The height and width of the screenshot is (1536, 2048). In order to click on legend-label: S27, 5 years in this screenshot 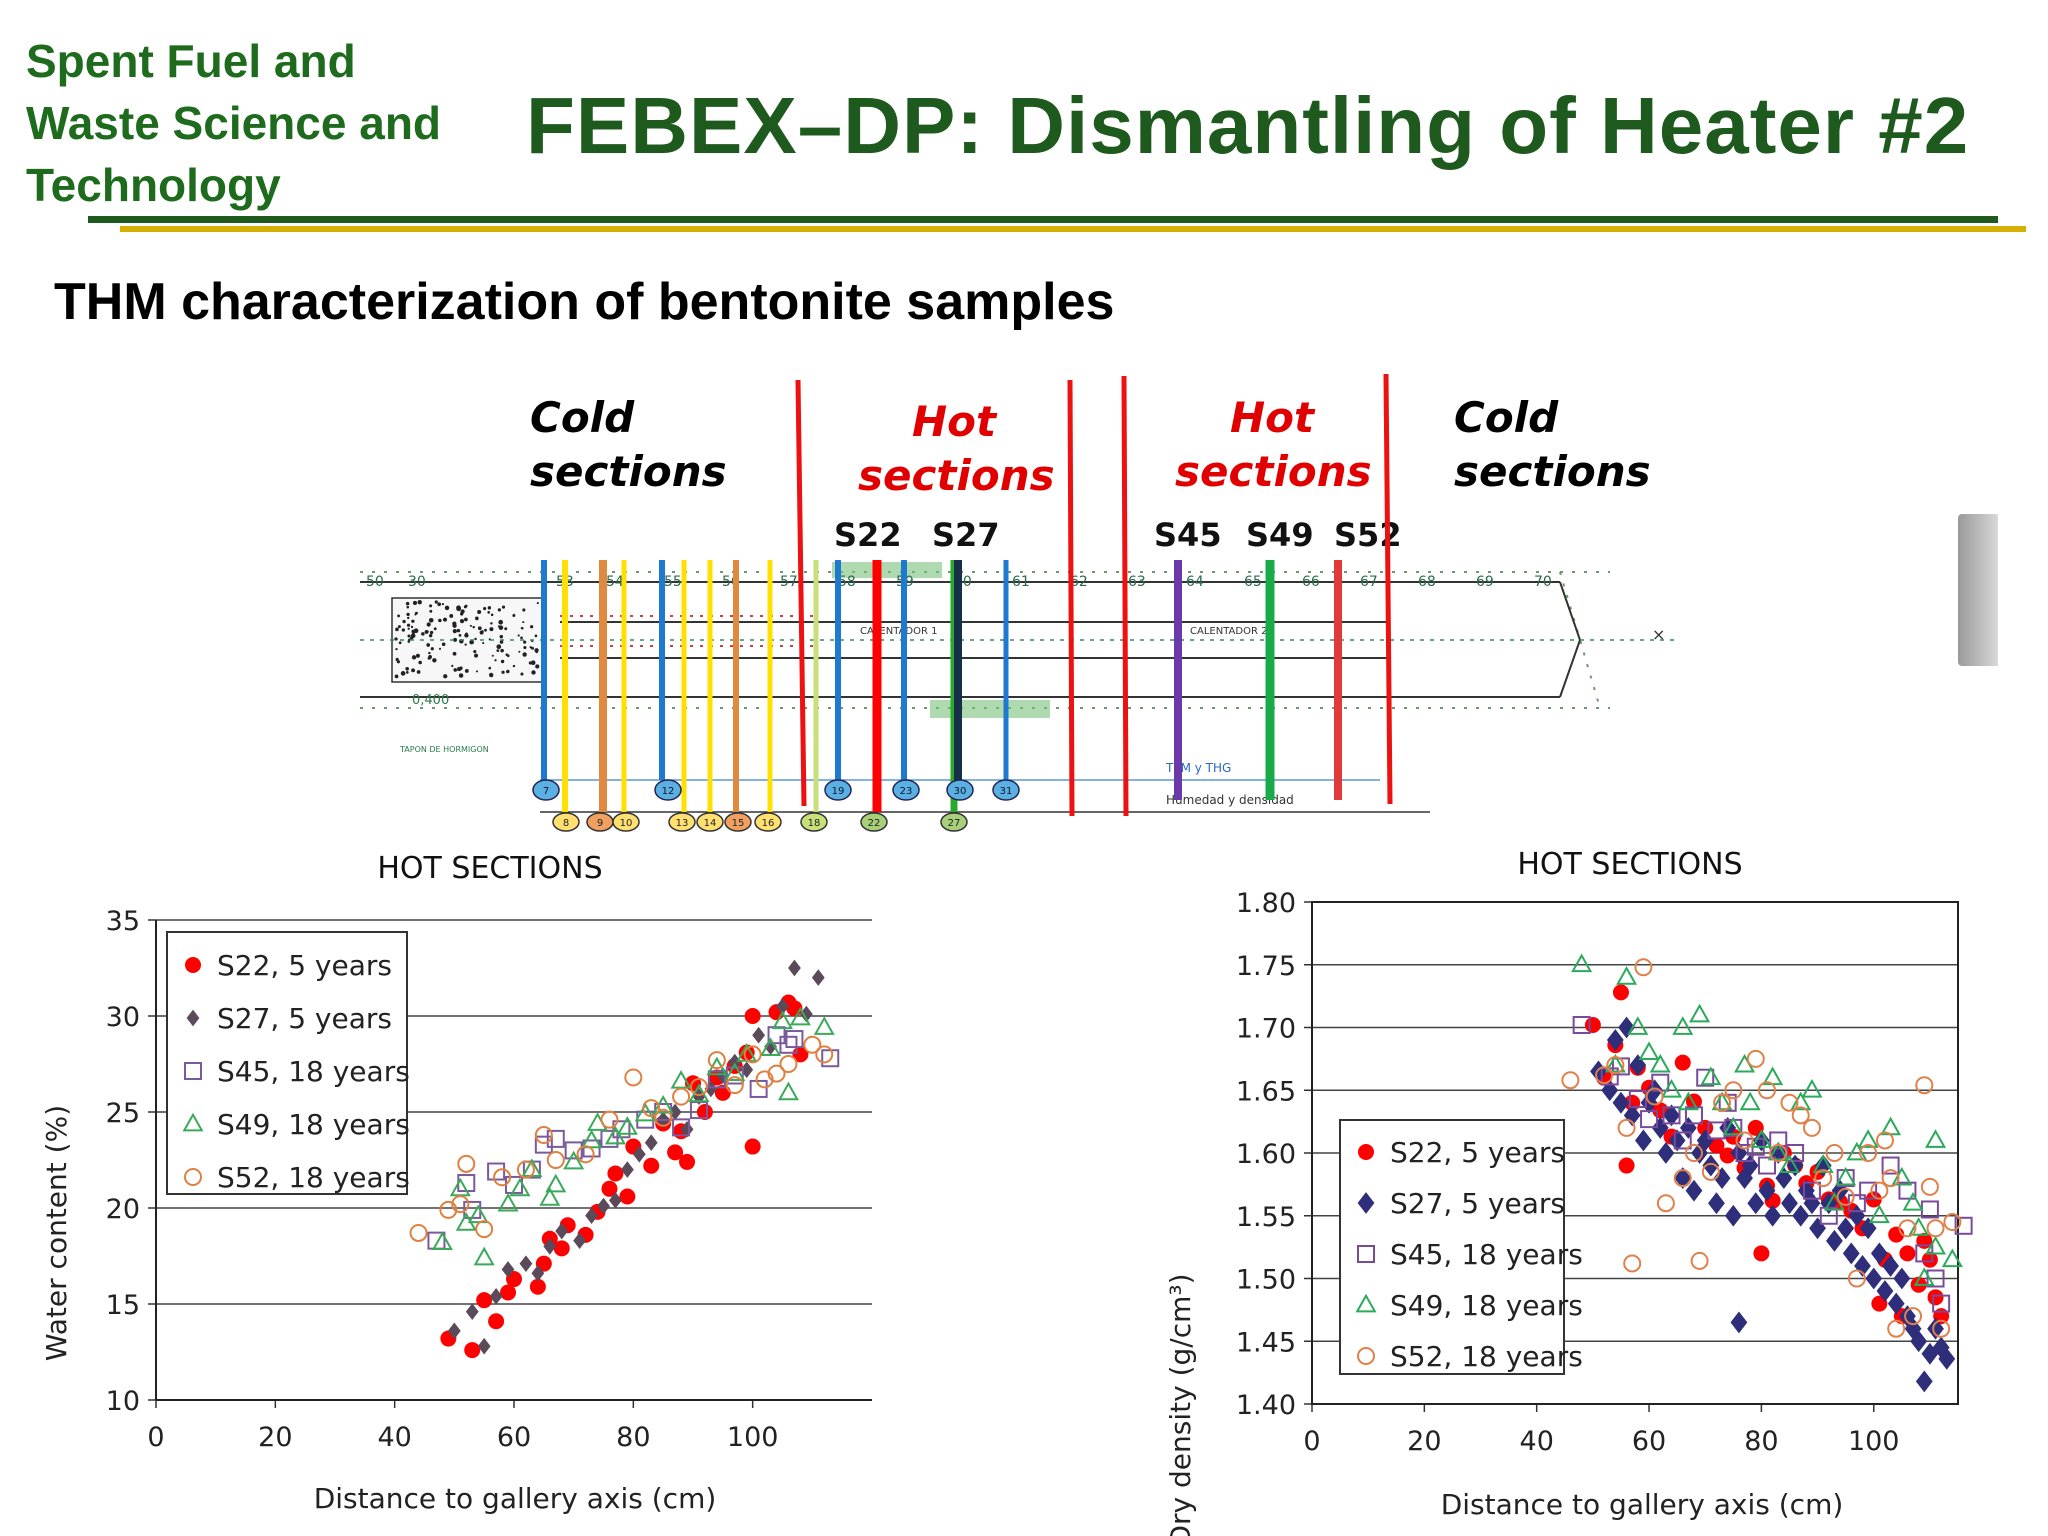, I will do `click(1477, 1203)`.